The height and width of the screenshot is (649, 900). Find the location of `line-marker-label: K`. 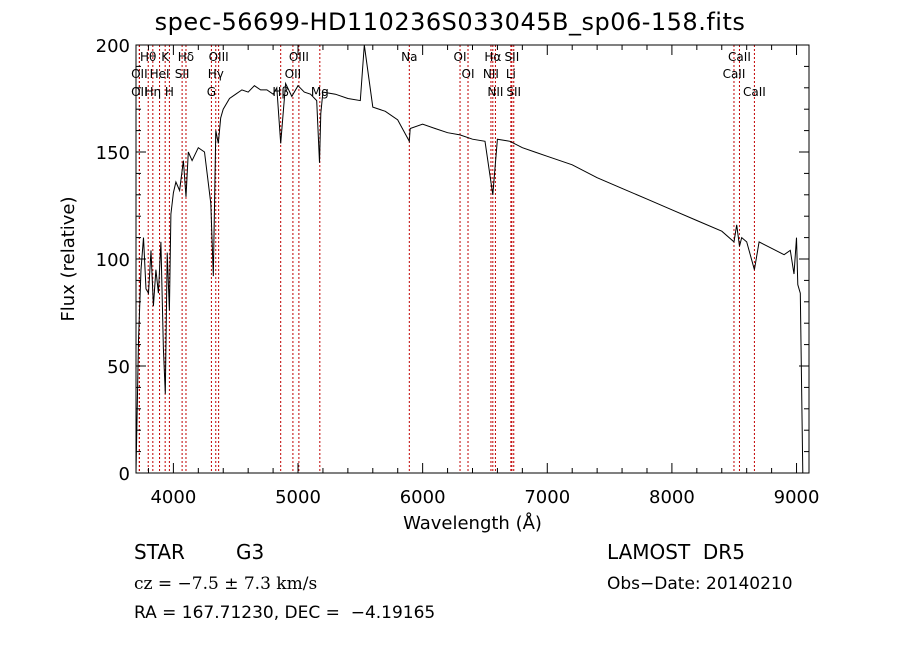

line-marker-label: K is located at coordinates (165, 57).